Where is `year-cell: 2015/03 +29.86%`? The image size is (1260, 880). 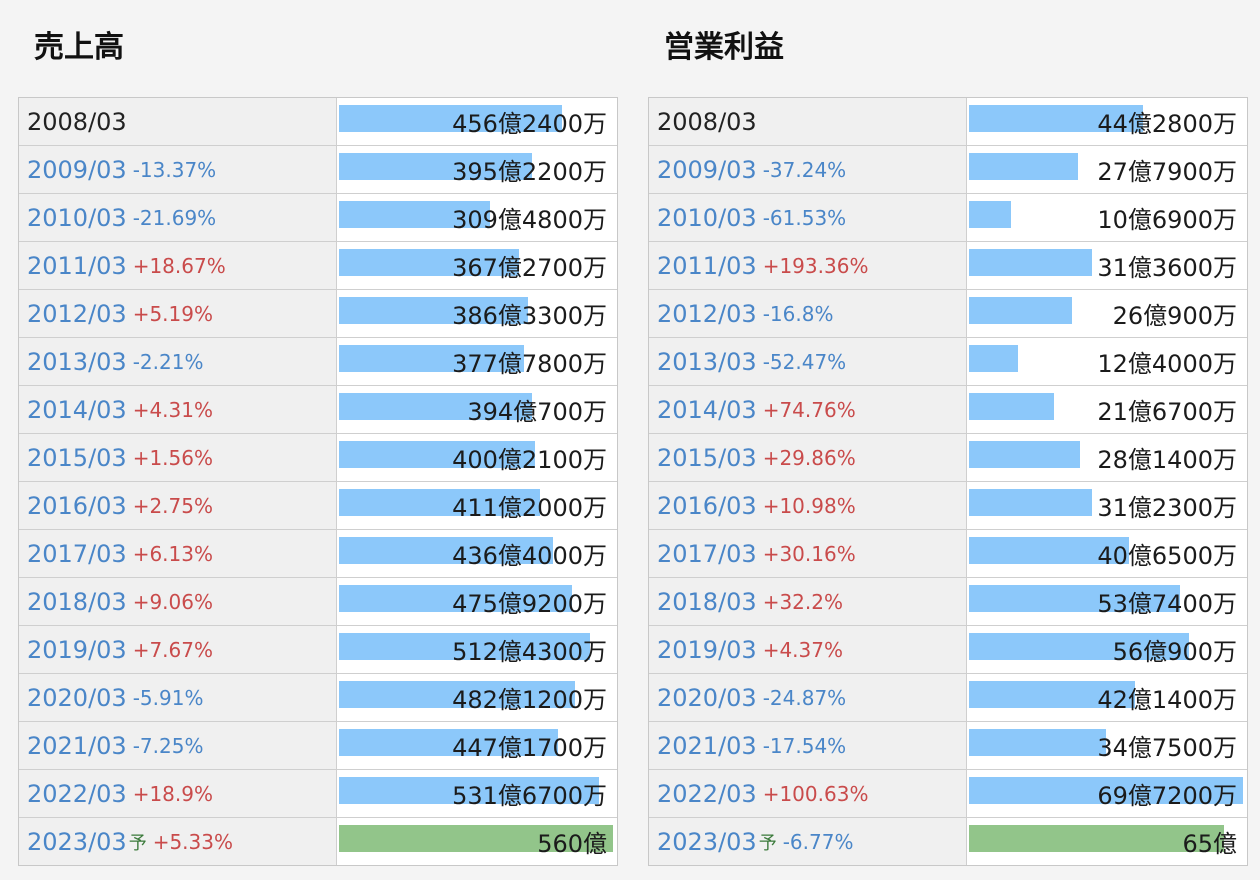 year-cell: 2015/03 +29.86% is located at coordinates (808, 457).